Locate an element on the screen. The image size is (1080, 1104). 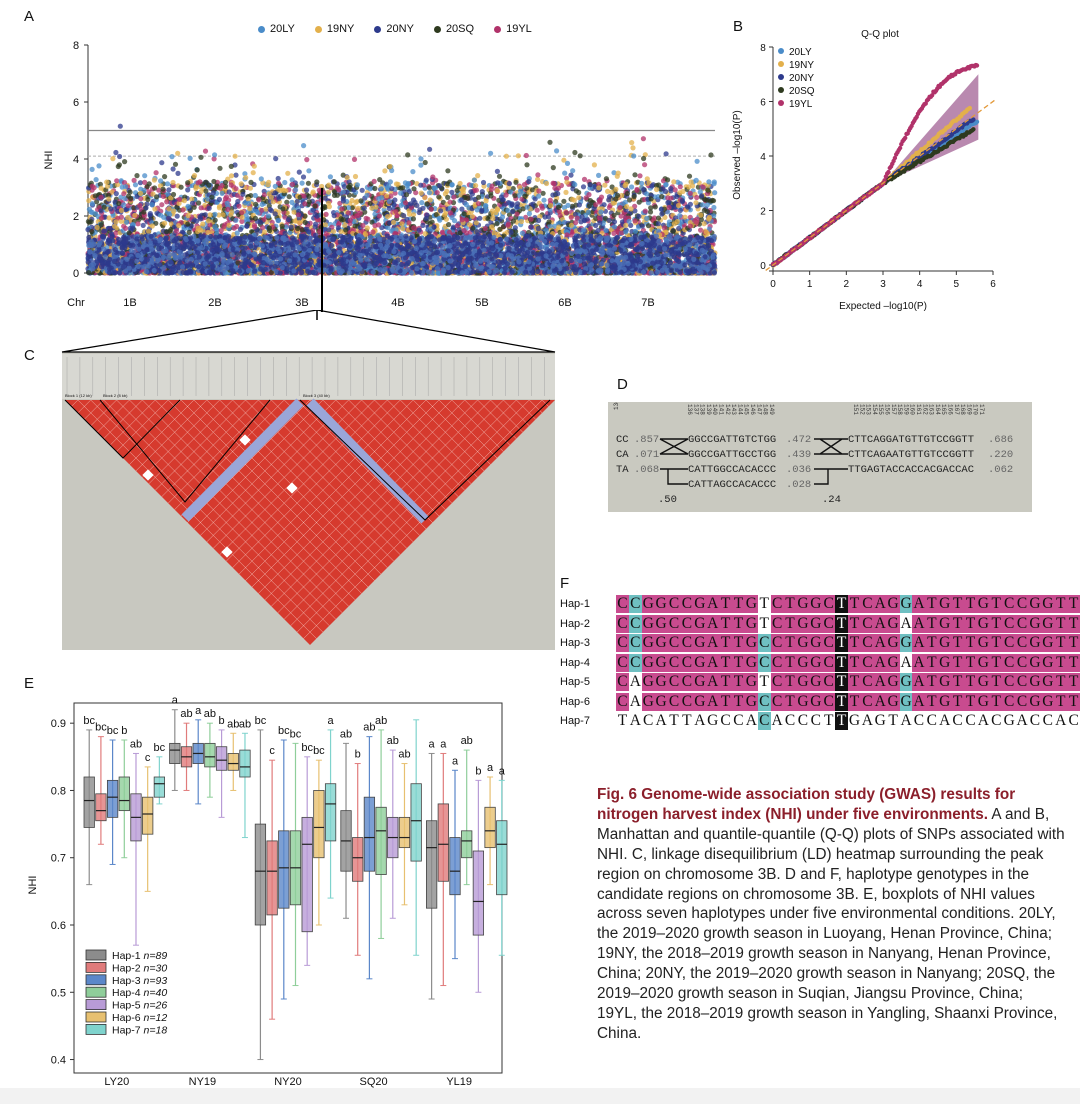
haplotype-name: Hap-3 is located at coordinates (575, 643).